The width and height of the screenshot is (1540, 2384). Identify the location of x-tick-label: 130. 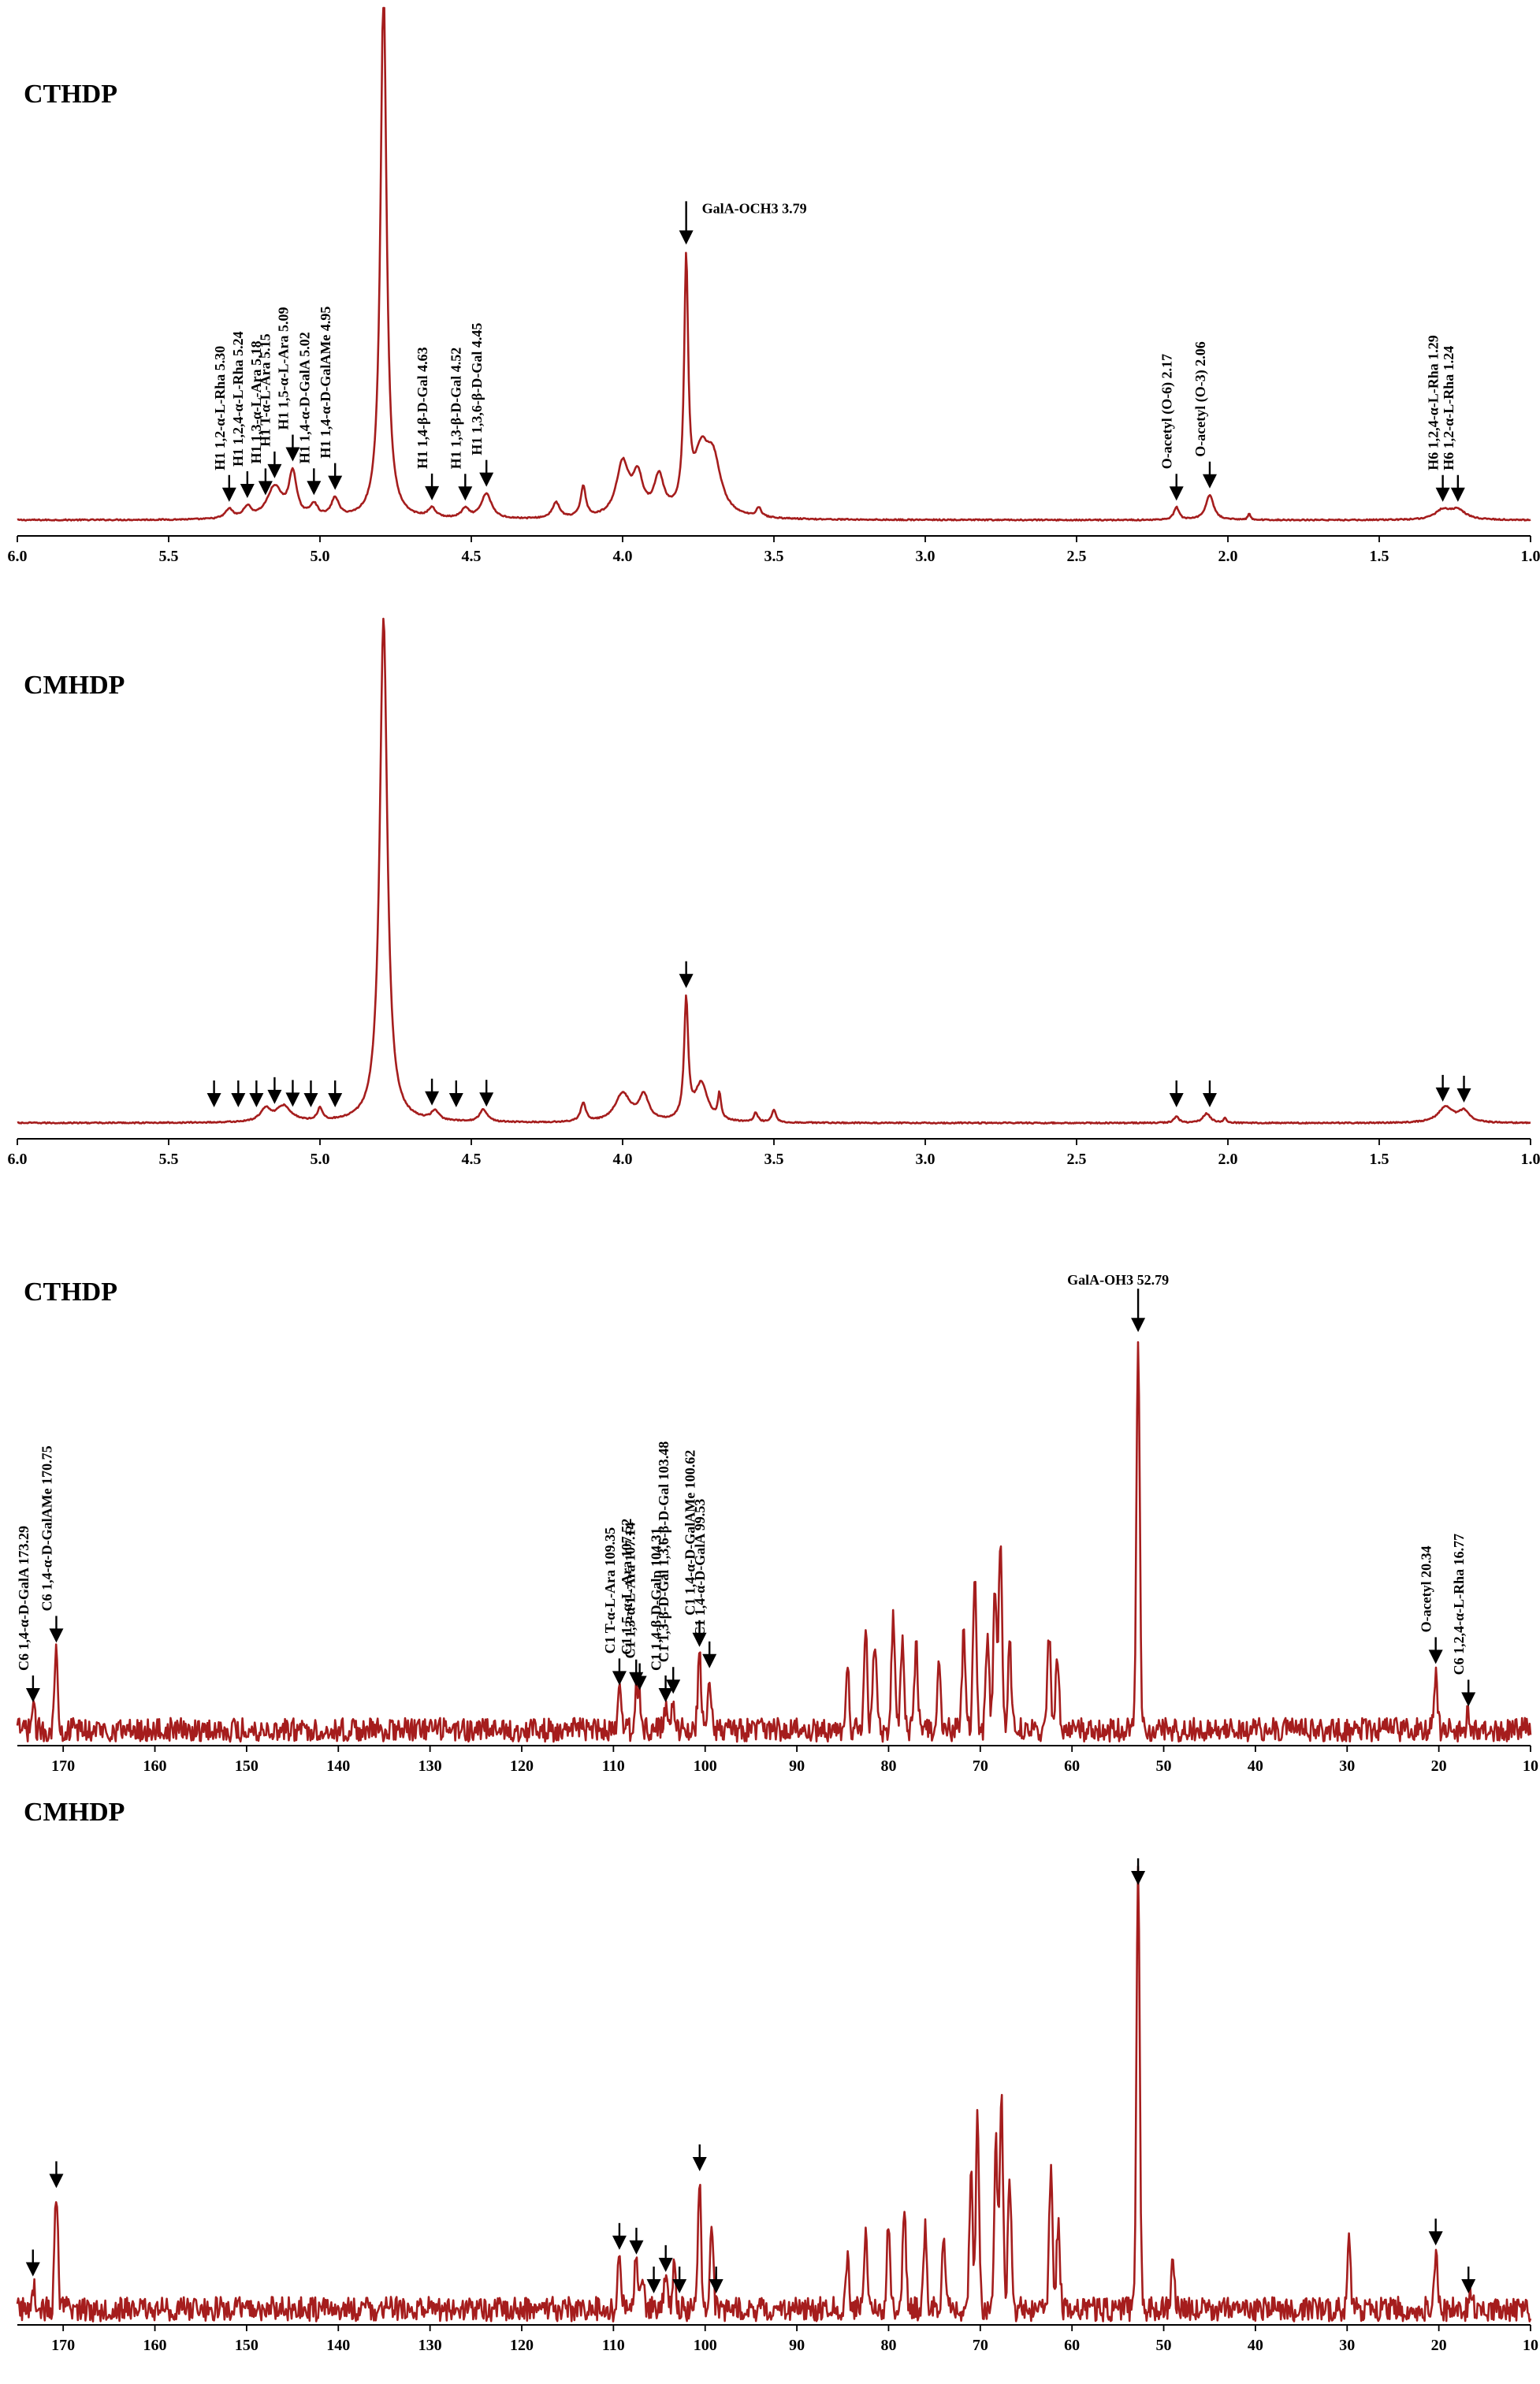
(430, 2346).